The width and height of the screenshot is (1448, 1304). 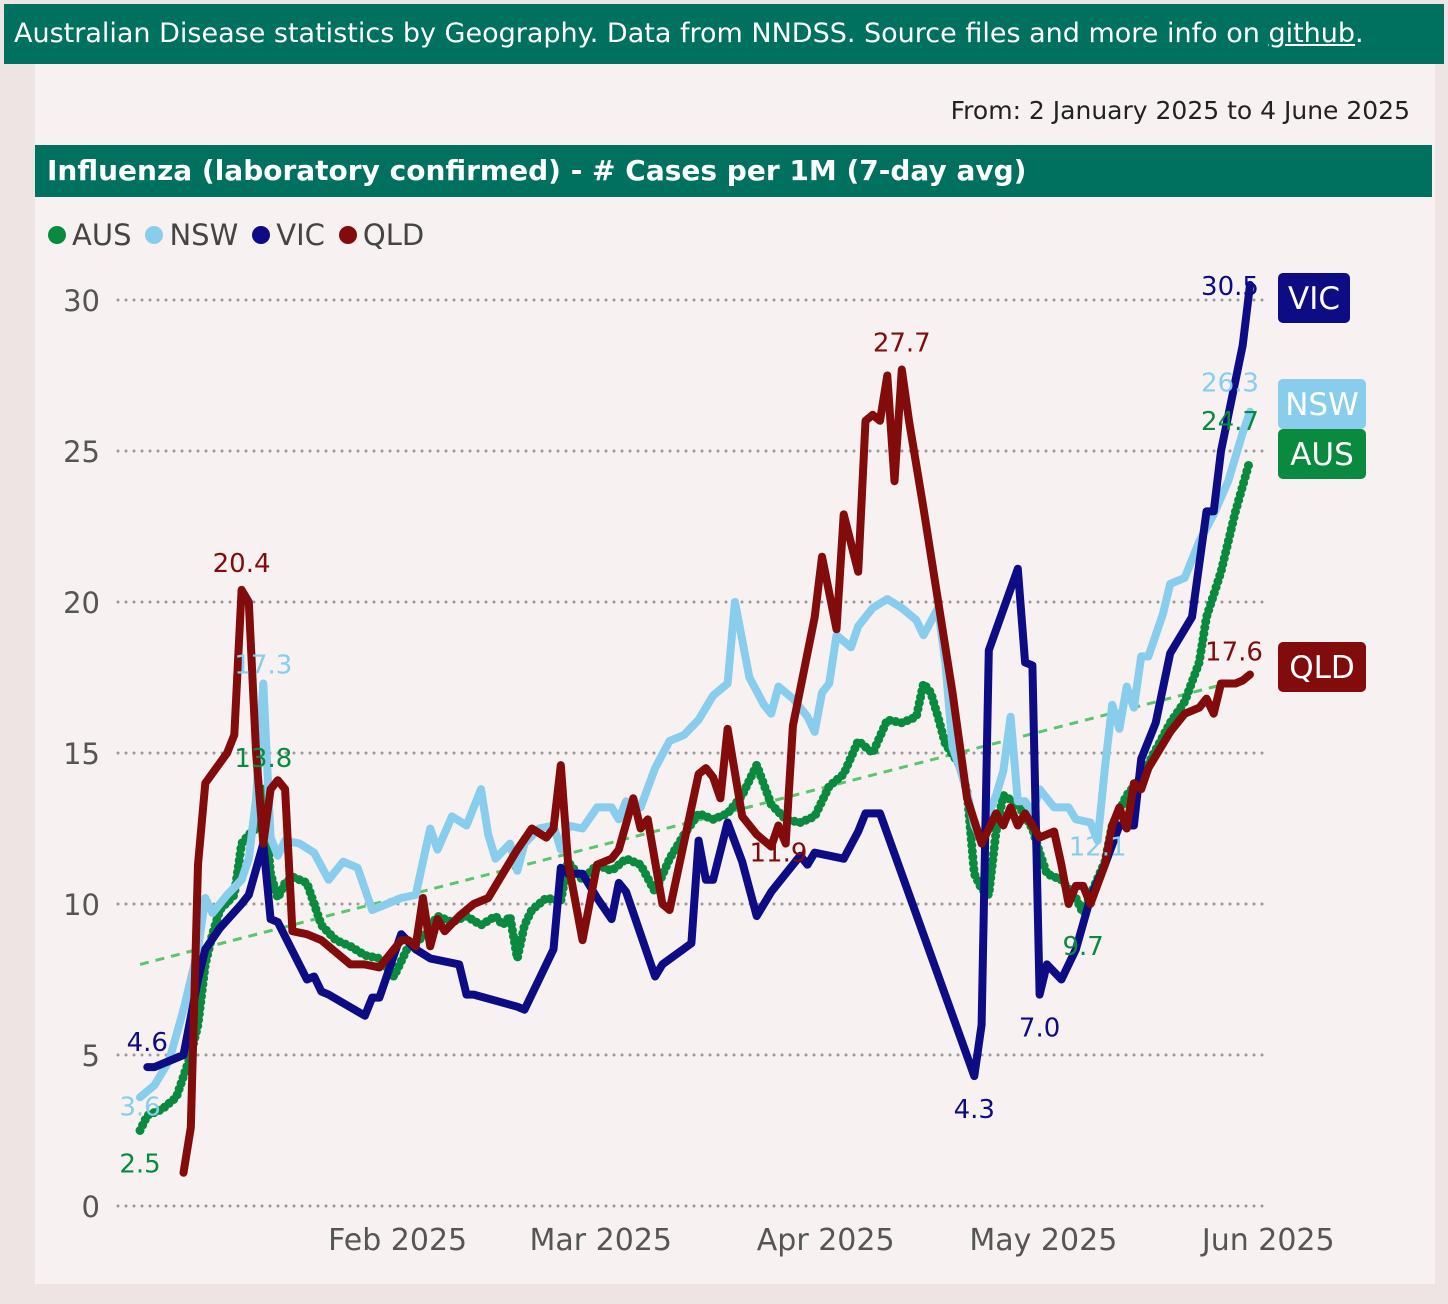 What do you see at coordinates (81, 452) in the screenshot?
I see `y-tick-label: 25` at bounding box center [81, 452].